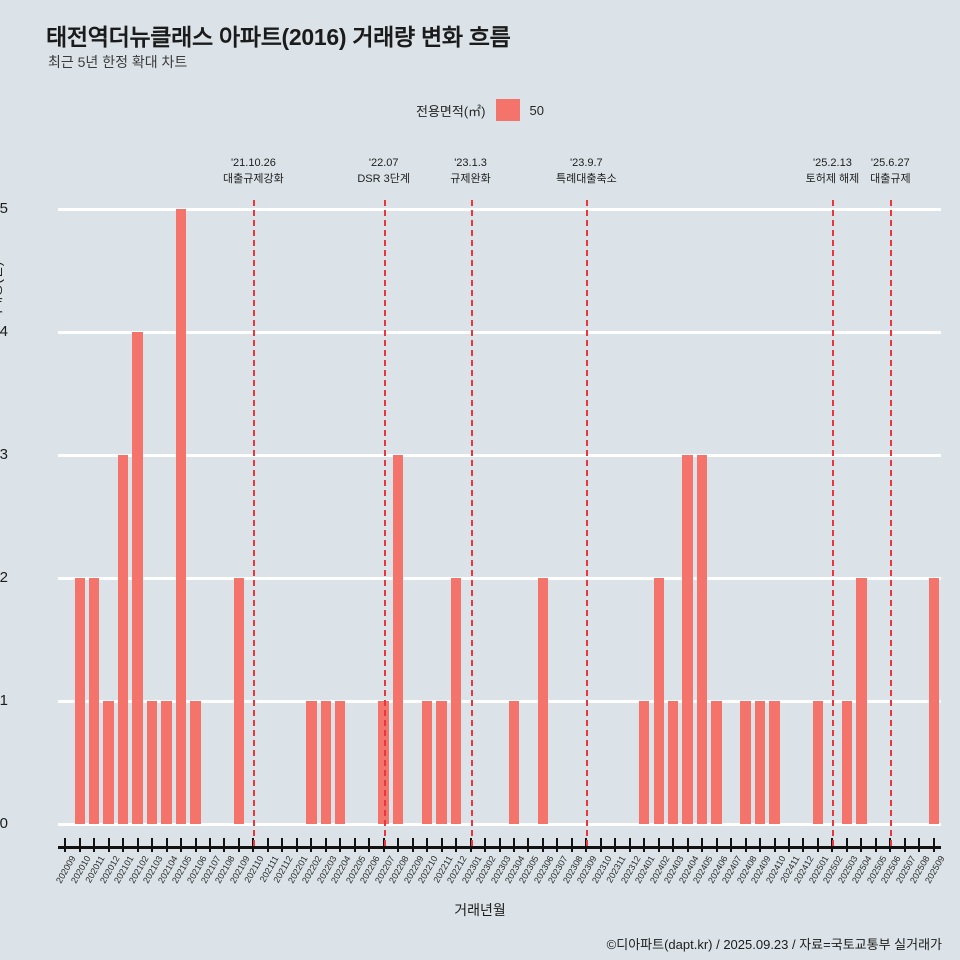 Image resolution: width=960 pixels, height=960 pixels. Describe the element at coordinates (253, 178) in the screenshot. I see `event-text: 대출규제강화` at that location.